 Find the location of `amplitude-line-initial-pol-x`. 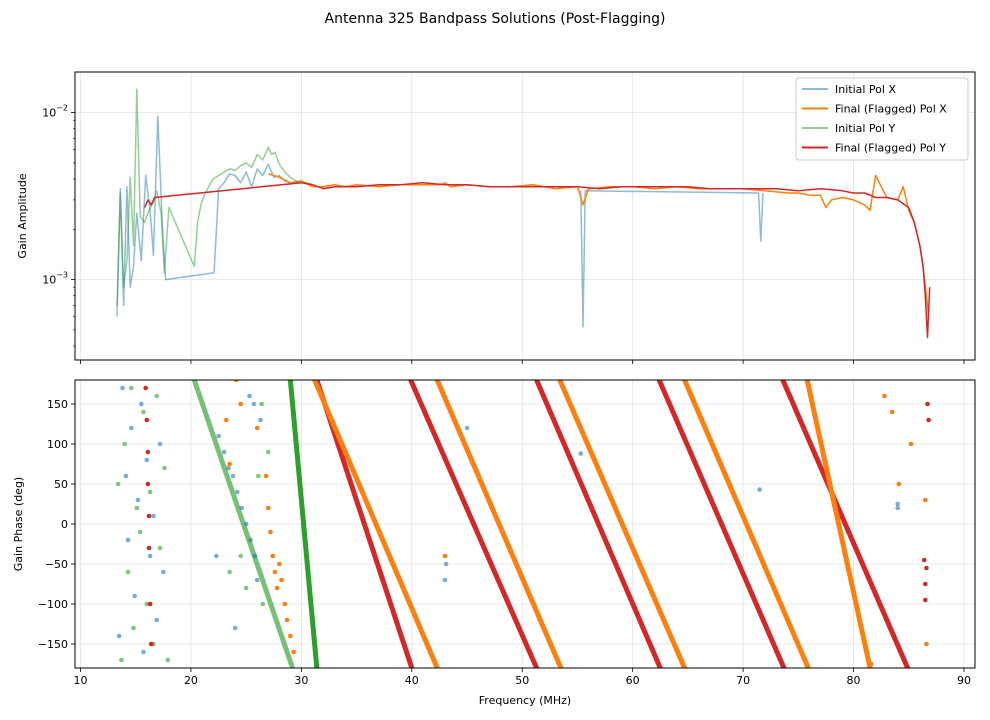

amplitude-line-initial-pol-x is located at coordinates (203, 216).